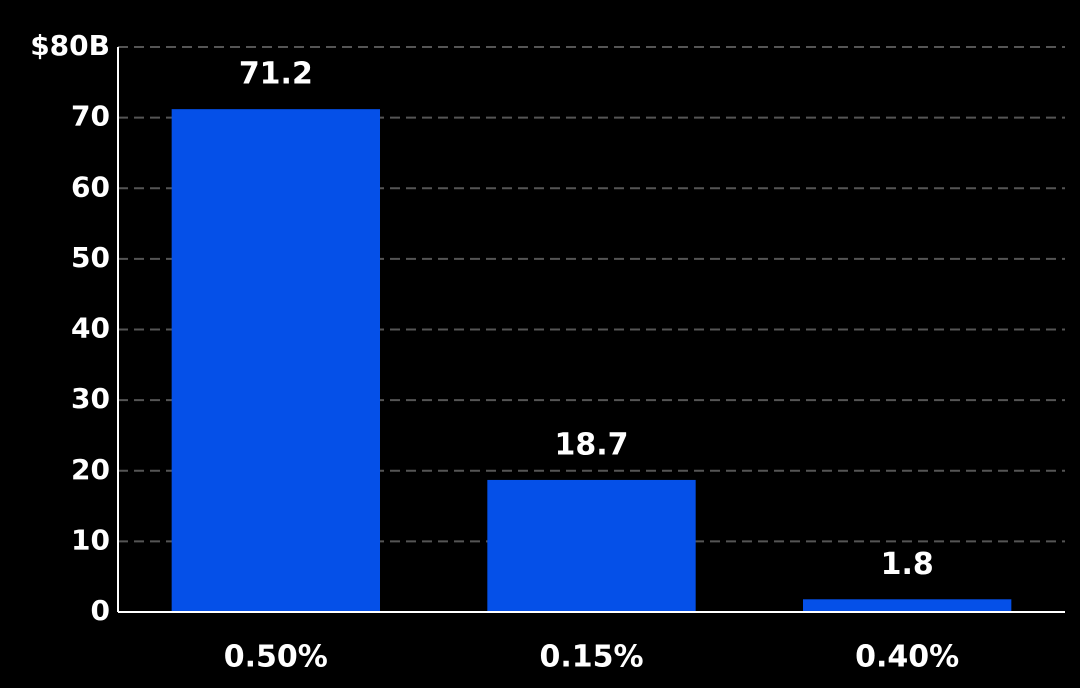 This screenshot has height=688, width=1080. Describe the element at coordinates (90, 398) in the screenshot. I see `y-tick-label: 30` at that location.